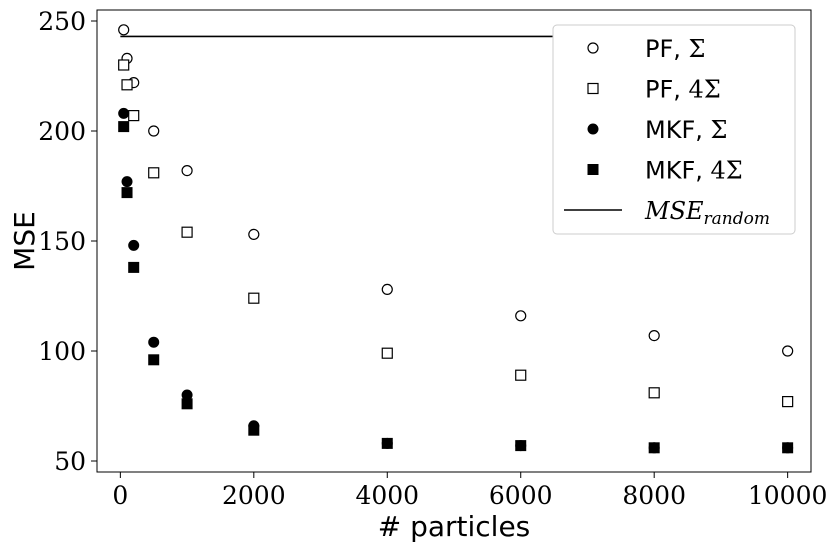  I want to click on legend-box, so click(674, 129).